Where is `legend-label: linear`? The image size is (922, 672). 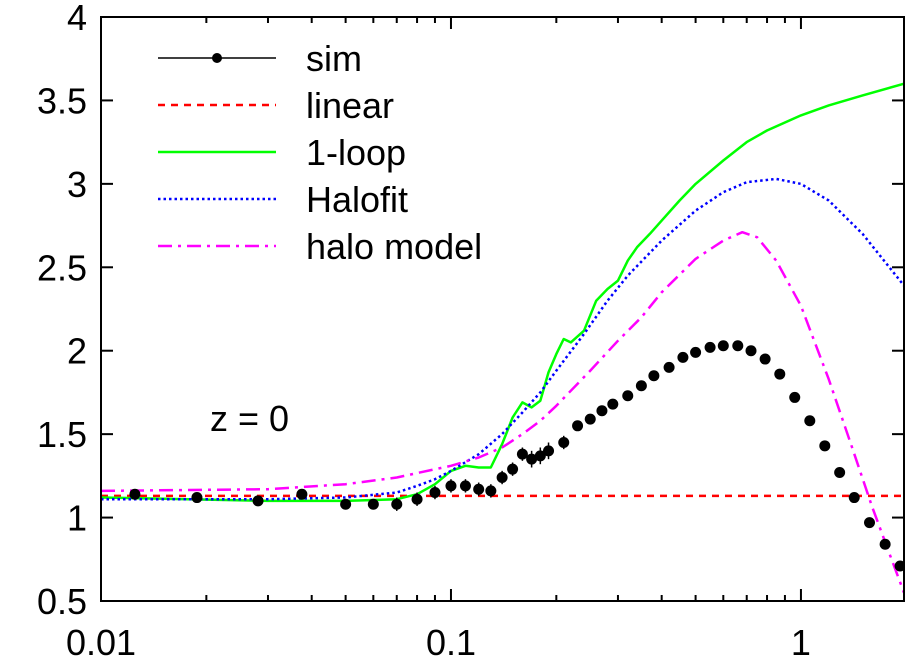
legend-label: linear is located at coordinates (350, 105).